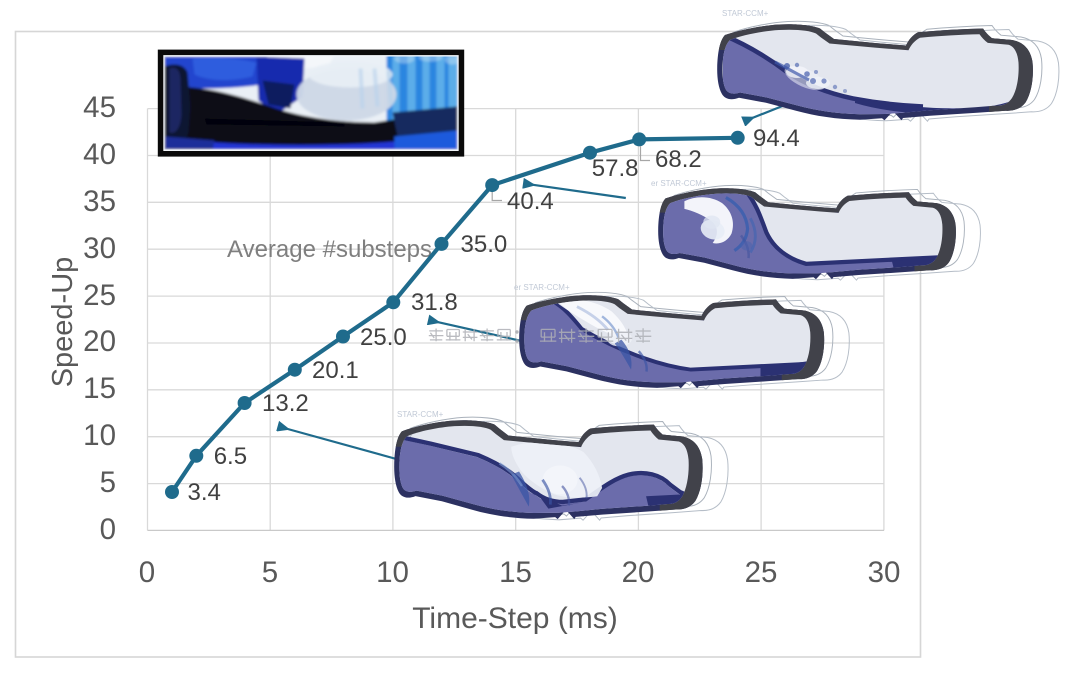 This screenshot has width=1080, height=673. Describe the element at coordinates (285, 403) in the screenshot. I see `svg-text: 13.2` at that location.